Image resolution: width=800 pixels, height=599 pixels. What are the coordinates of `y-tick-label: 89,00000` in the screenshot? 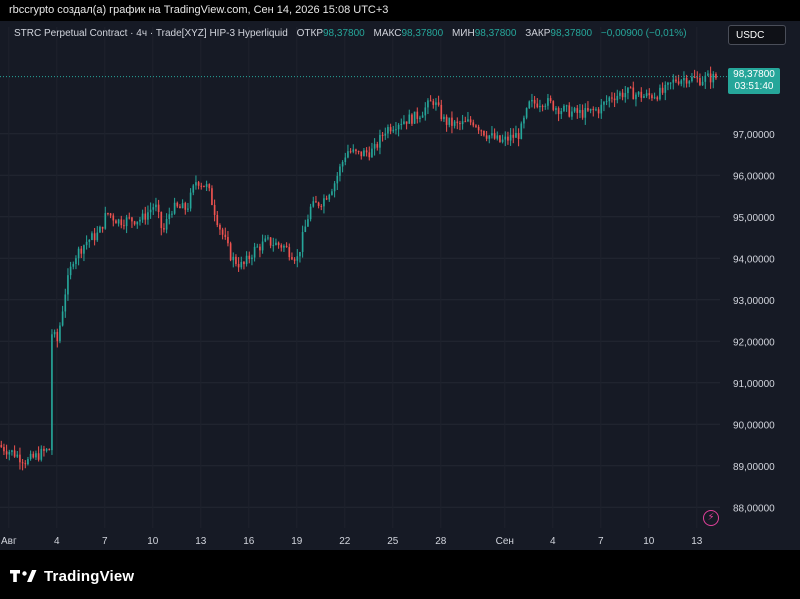 It's located at (754, 467).